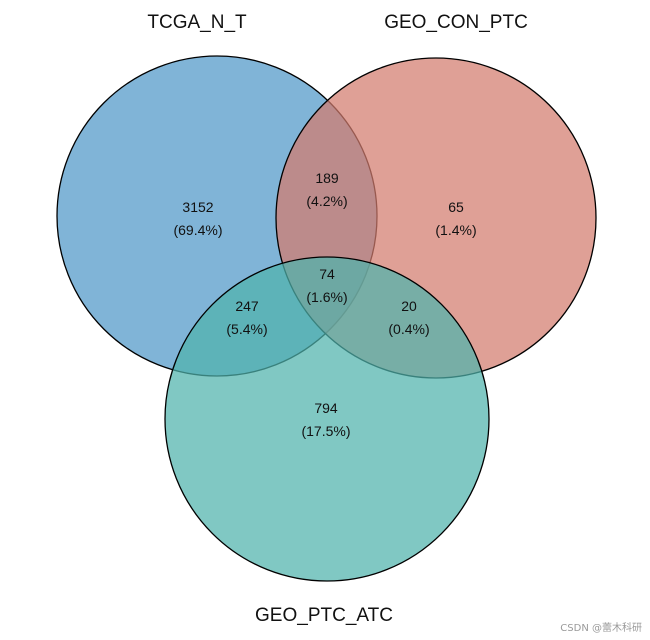  What do you see at coordinates (409, 306) in the screenshot?
I see `region-bc-count: 20` at bounding box center [409, 306].